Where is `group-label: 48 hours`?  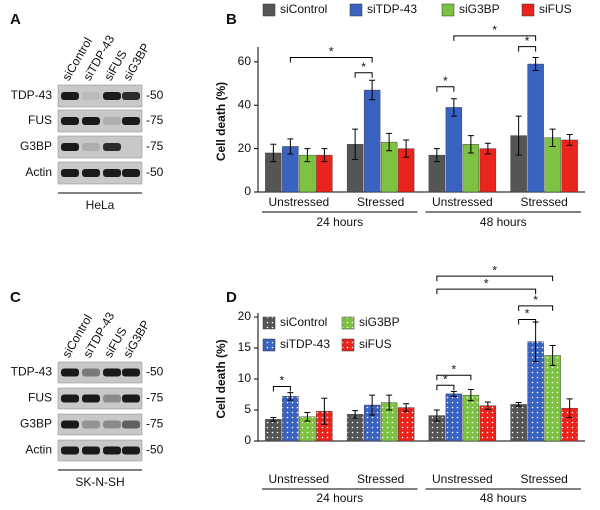
group-label: 48 hours is located at coordinates (503, 222).